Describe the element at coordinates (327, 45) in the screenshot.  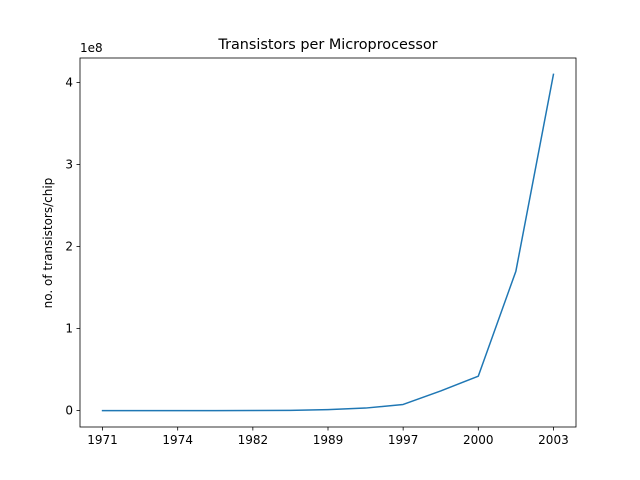
I see `chart-title: Transistors per Microprocessor` at that location.